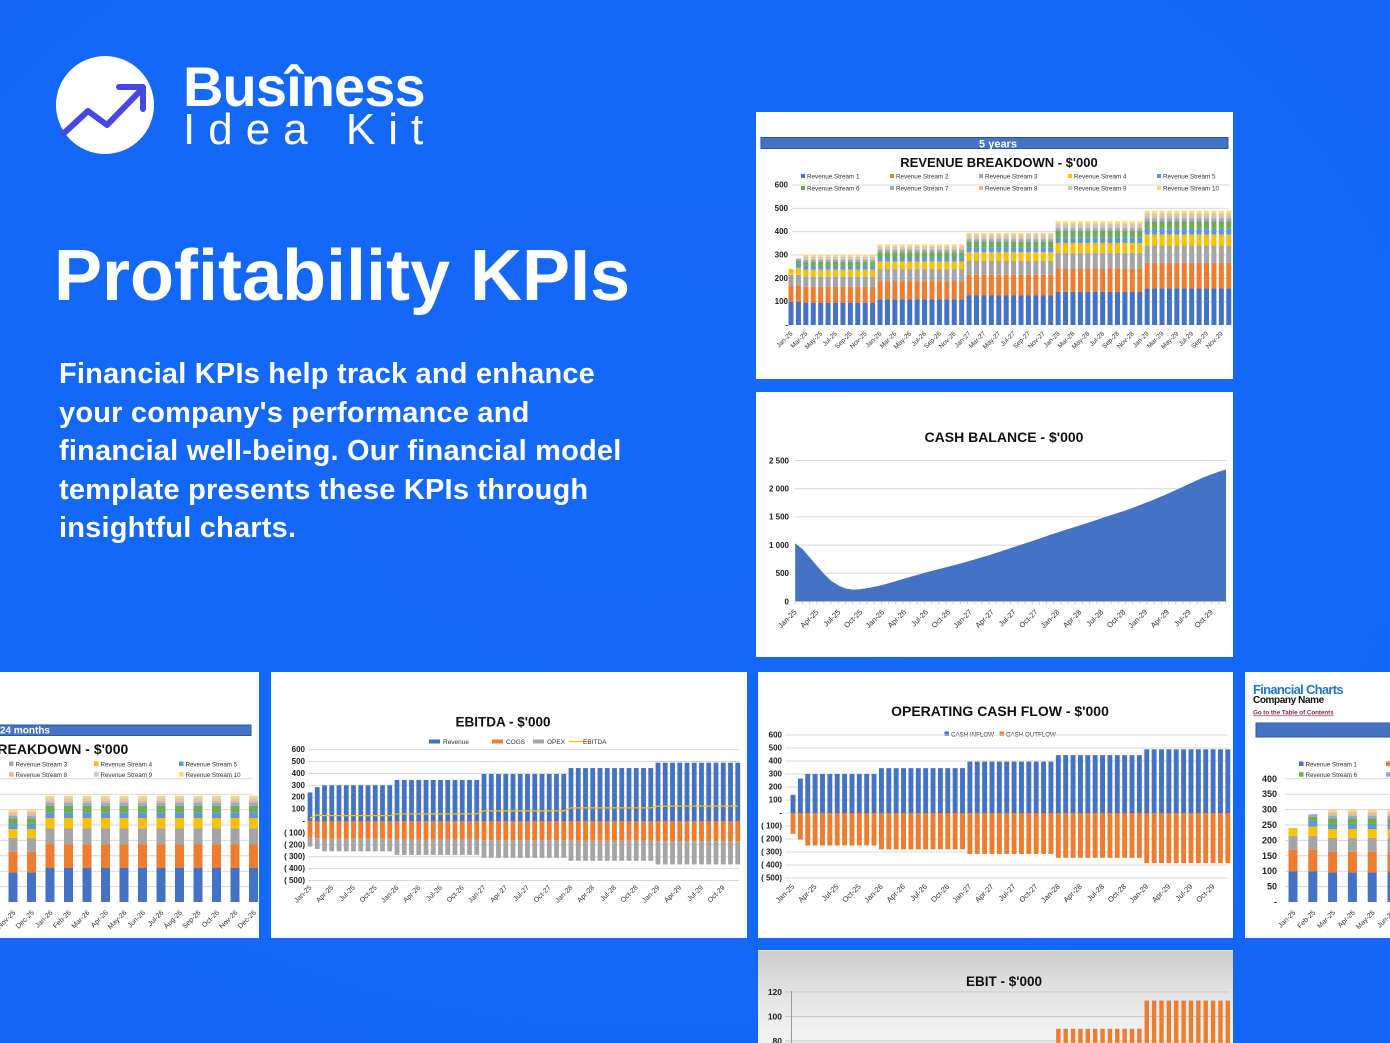  Describe the element at coordinates (294, 844) in the screenshot. I see `svg-text: ( 200)` at that location.